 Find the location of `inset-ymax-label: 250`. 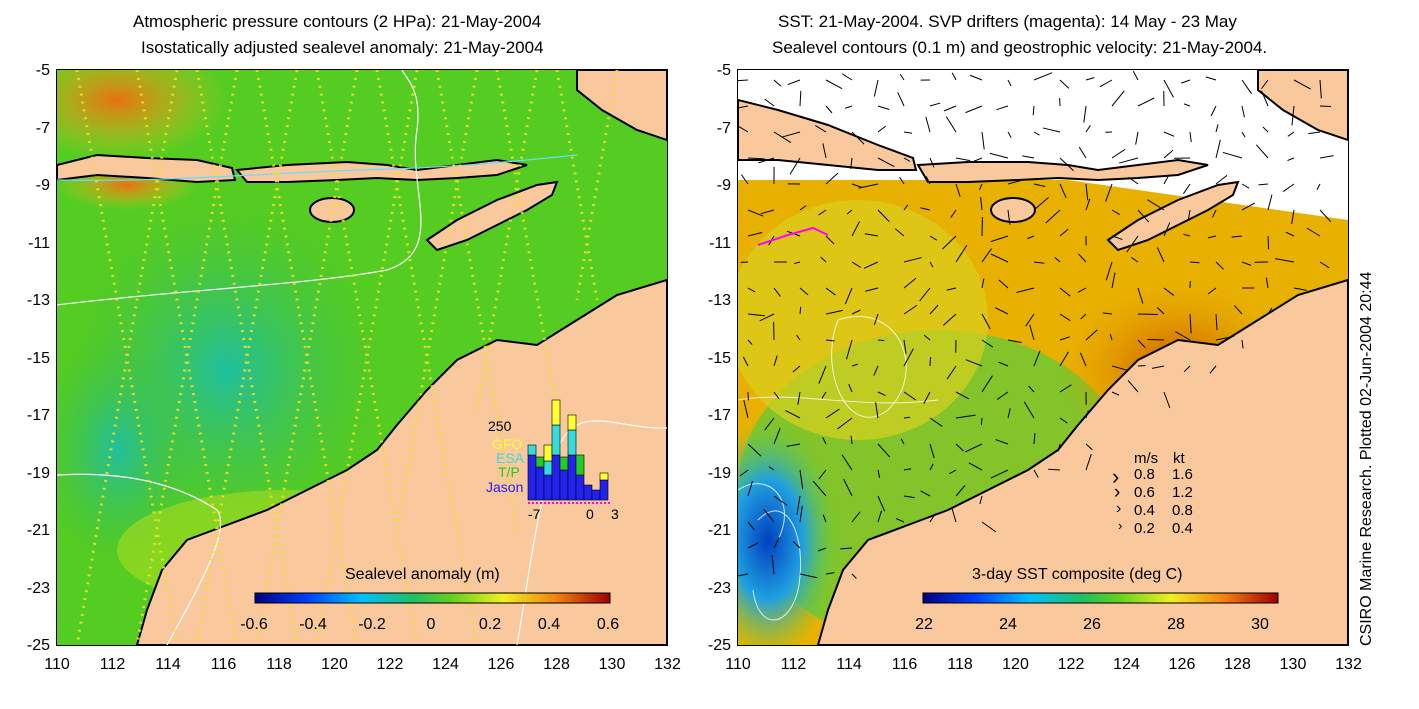

inset-ymax-label: 250 is located at coordinates (500, 426).